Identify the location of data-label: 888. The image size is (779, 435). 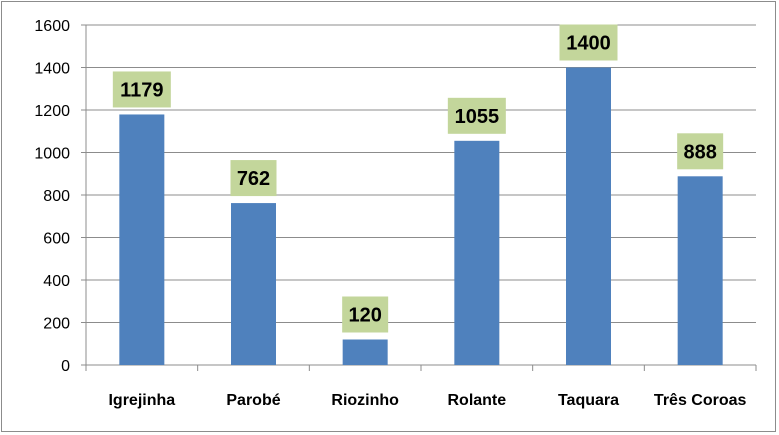
(699, 152).